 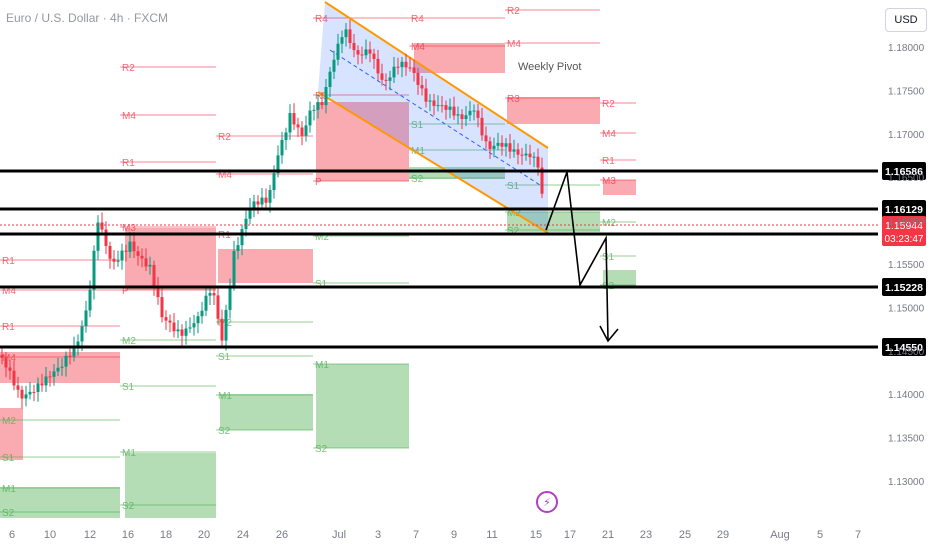 What do you see at coordinates (513, 231) in the screenshot?
I see `pivot-label: S2` at bounding box center [513, 231].